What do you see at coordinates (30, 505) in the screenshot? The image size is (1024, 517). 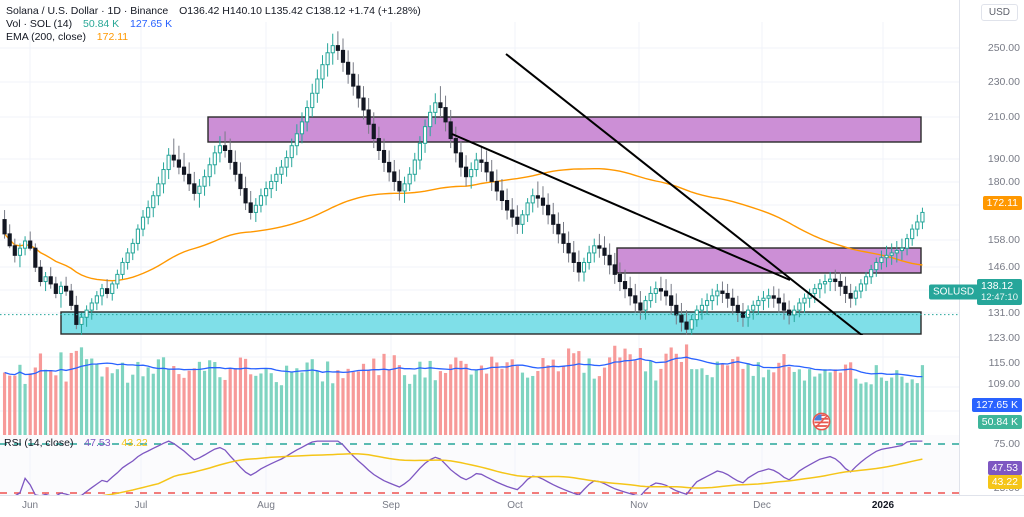 I see `time-tick-0: Jun` at bounding box center [30, 505].